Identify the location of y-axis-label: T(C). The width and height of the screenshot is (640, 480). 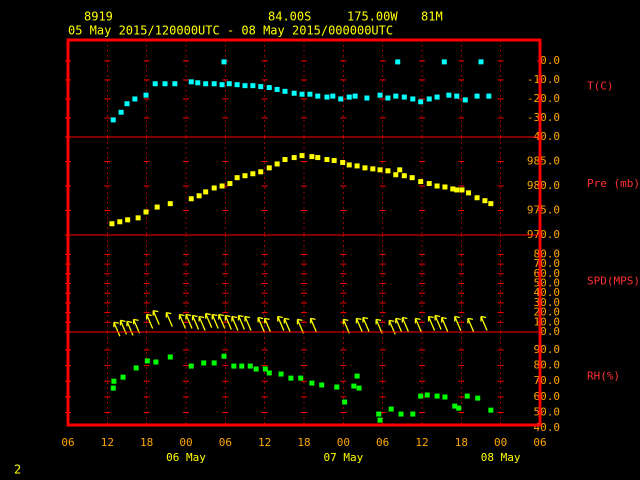
(600, 86).